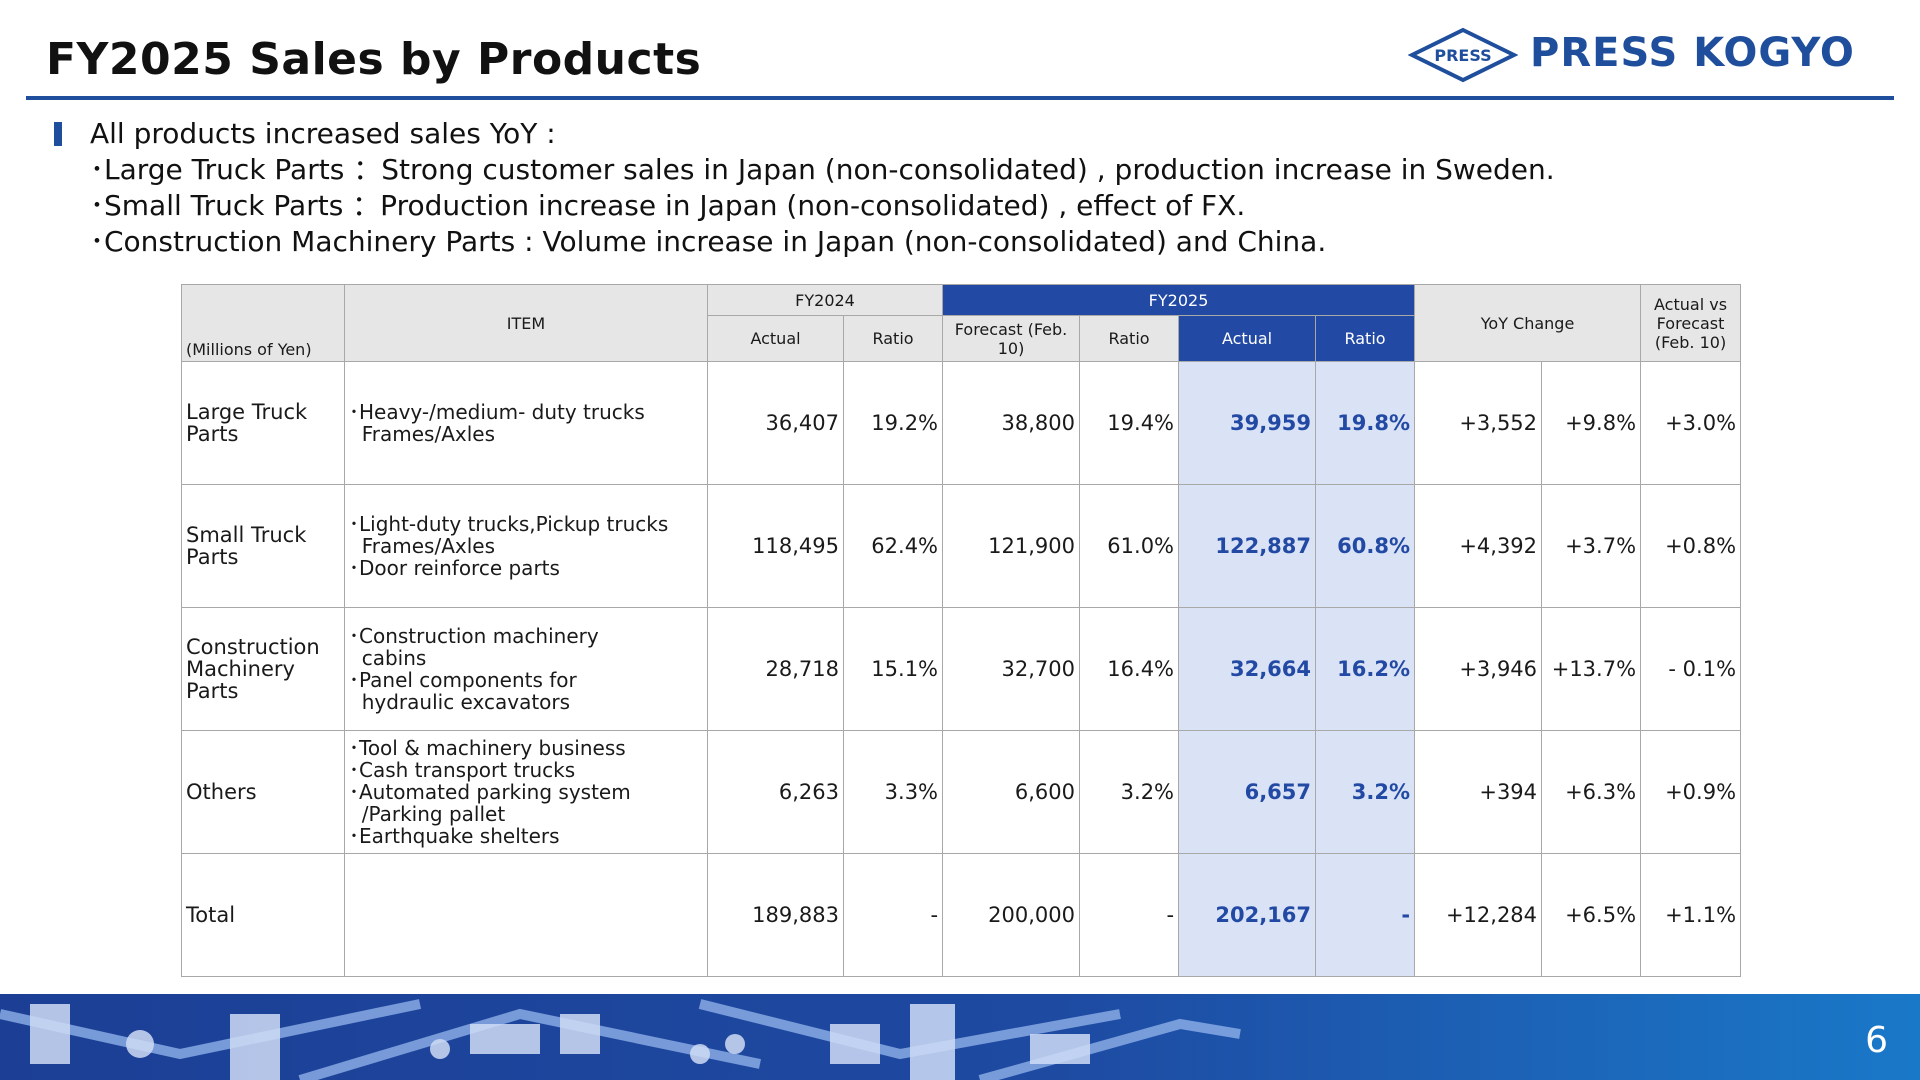 Image resolution: width=1920 pixels, height=1080 pixels. What do you see at coordinates (1691, 546) in the screenshot?
I see `vs-forecast-cell: +0.8%` at bounding box center [1691, 546].